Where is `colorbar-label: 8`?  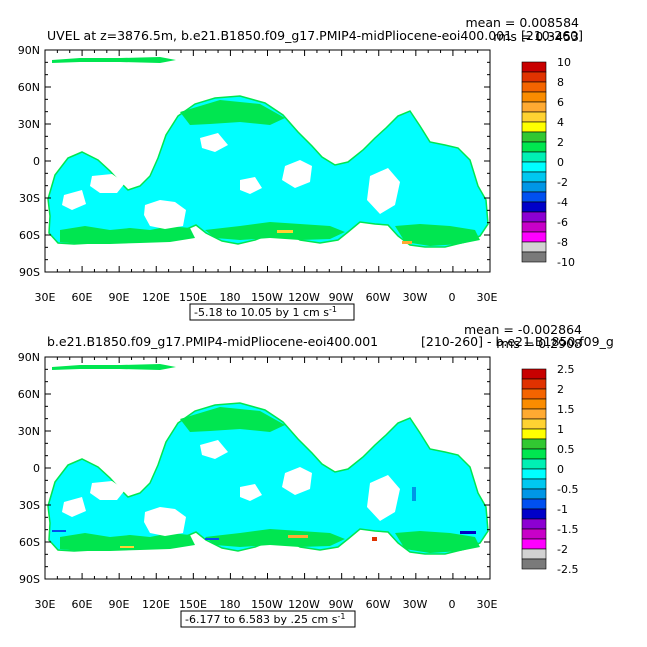 colorbar-label: 8 is located at coordinates (560, 82).